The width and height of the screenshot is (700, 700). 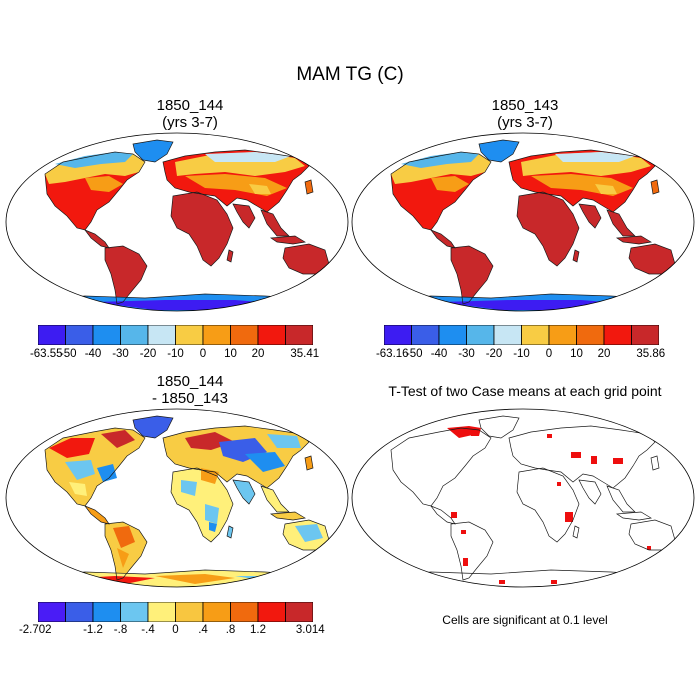 I want to click on panel-title-top-left: 1850_144 (yrs 3-7), so click(x=190, y=114).